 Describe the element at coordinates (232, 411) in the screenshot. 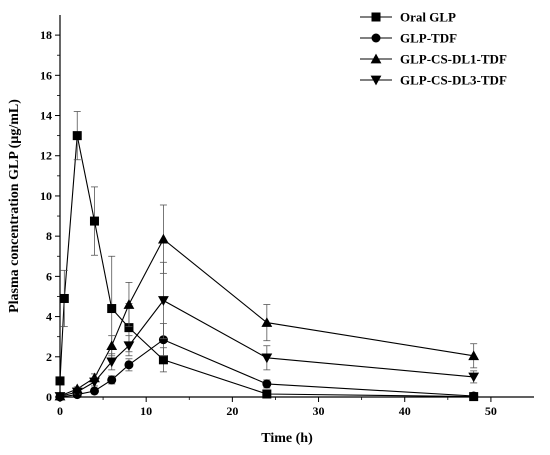

I see `x-tick-label: 20` at that location.